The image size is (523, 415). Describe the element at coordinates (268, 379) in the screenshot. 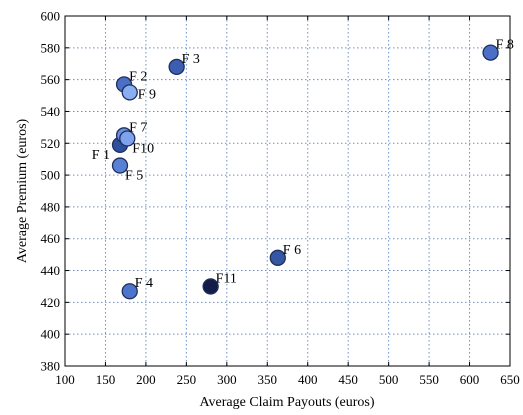

I see `x-tick-label: 350` at that location.